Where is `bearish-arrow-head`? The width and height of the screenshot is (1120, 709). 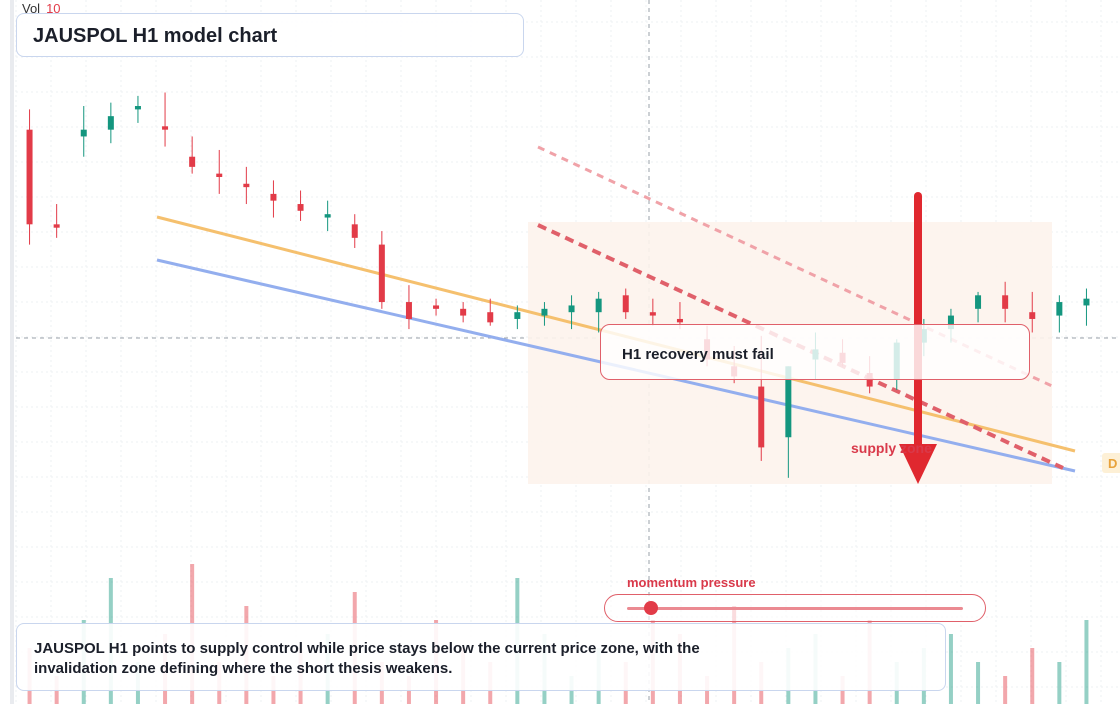
bearish-arrow-head is located at coordinates (918, 464).